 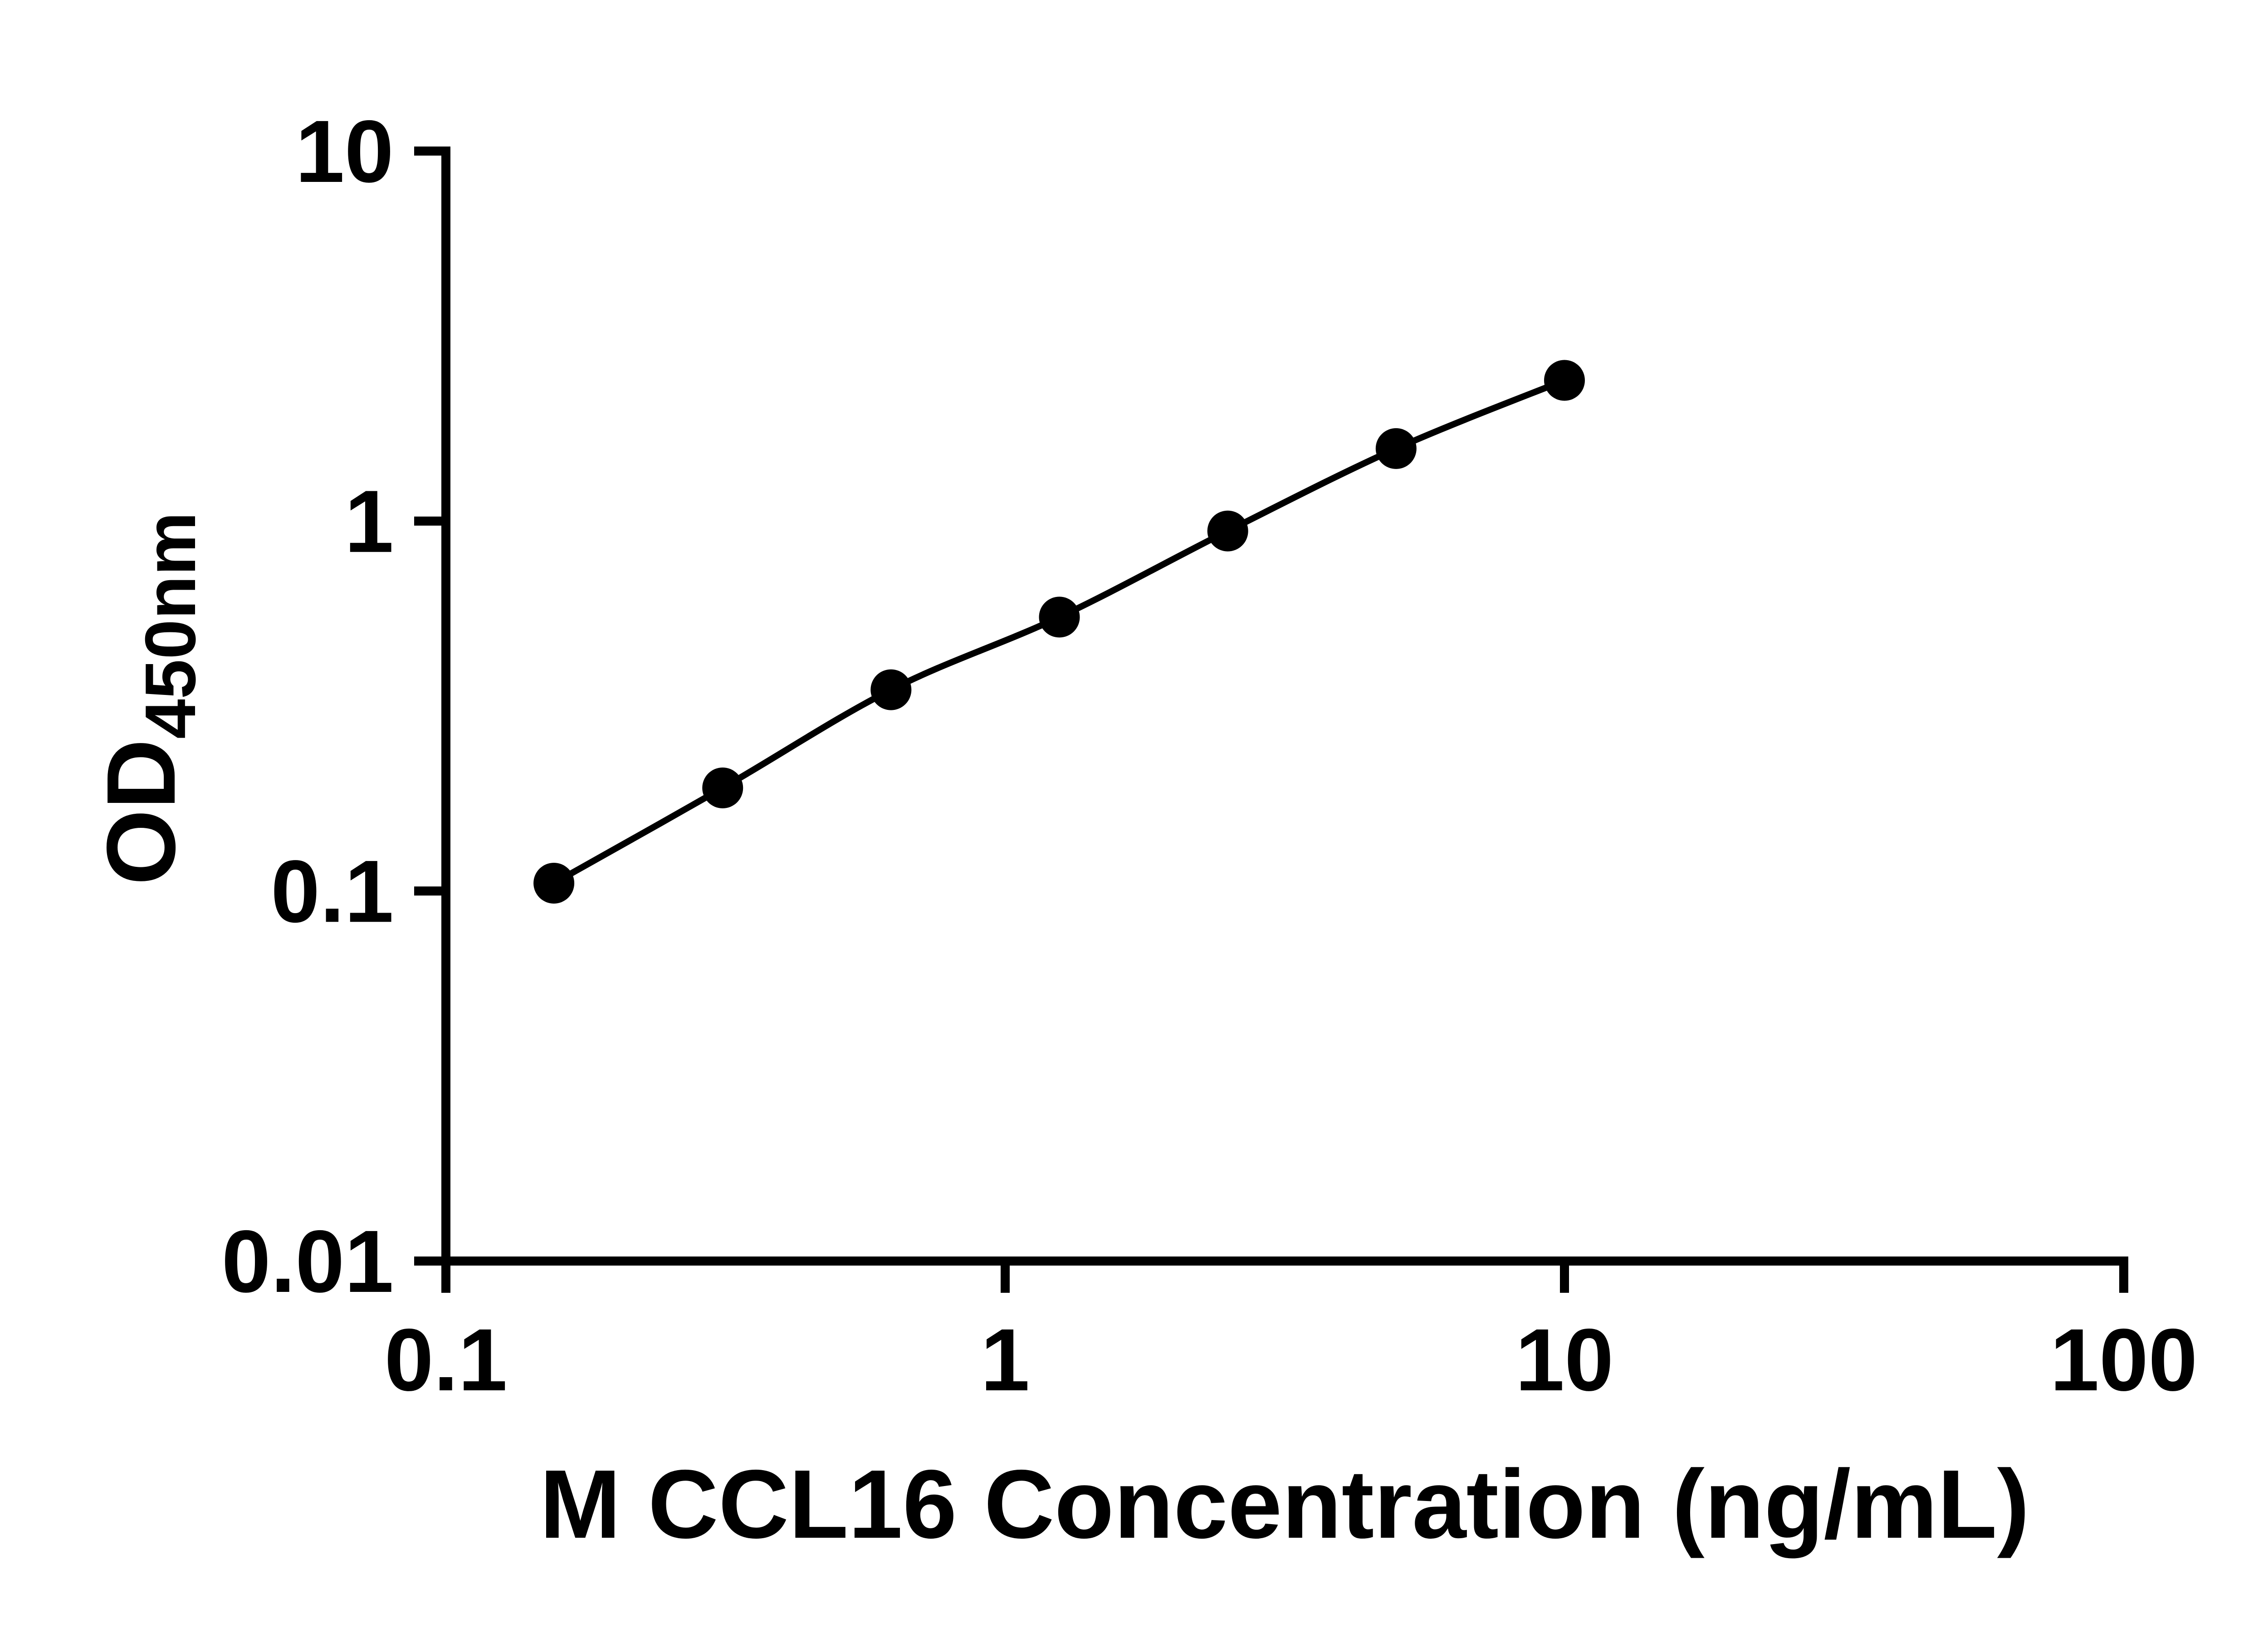 I want to click on y-axis-title-subscript: 450nm, so click(x=171, y=625).